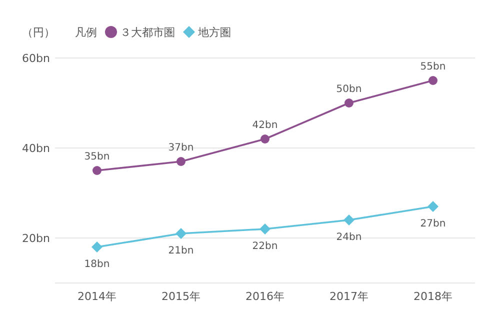  What do you see at coordinates (36, 148) in the screenshot?
I see `y-tick-label: 40bn` at bounding box center [36, 148].